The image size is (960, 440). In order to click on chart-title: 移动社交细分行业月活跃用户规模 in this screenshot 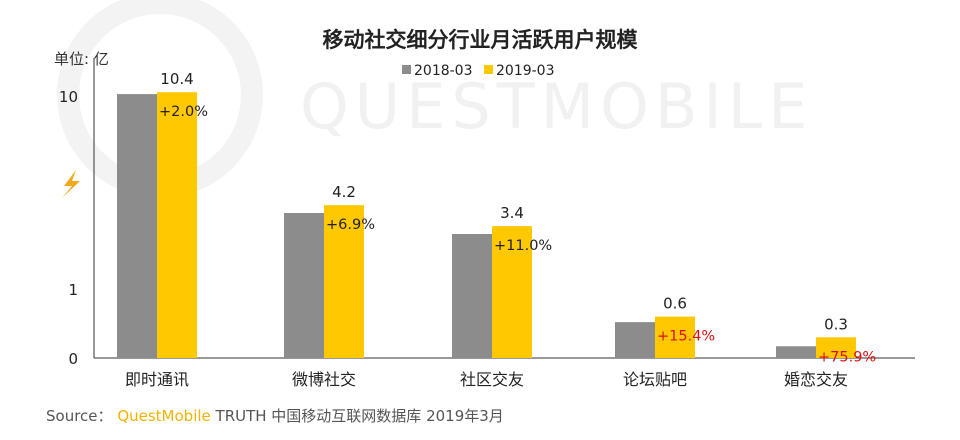, I will do `click(481, 40)`.